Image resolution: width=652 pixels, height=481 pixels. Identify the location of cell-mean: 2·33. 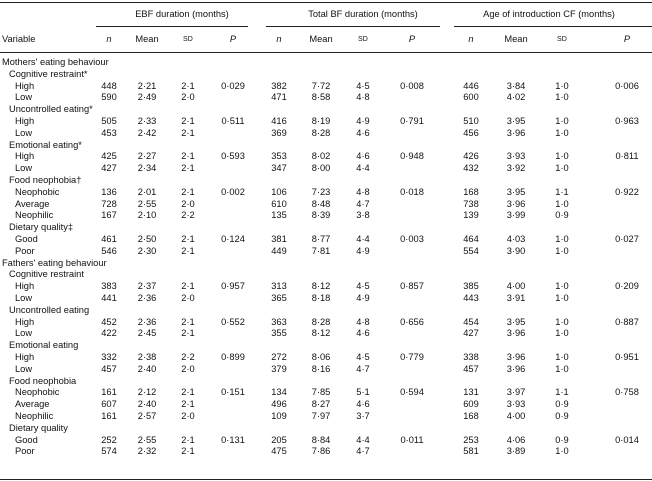
(147, 121).